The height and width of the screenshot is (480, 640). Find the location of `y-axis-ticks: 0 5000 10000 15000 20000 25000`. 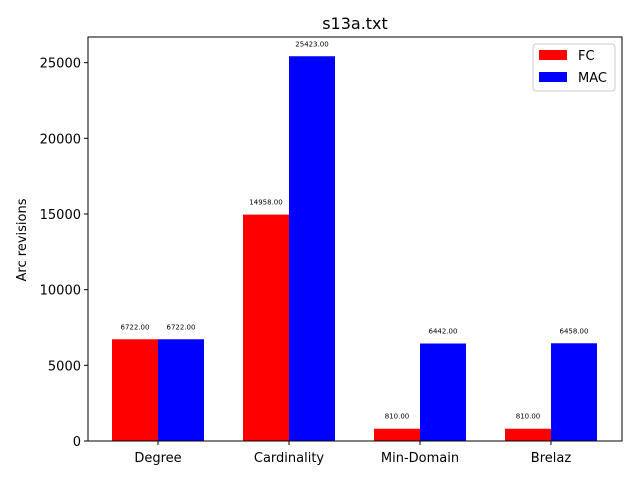

y-axis-ticks: 0 5000 10000 15000 20000 25000 is located at coordinates (64, 253).